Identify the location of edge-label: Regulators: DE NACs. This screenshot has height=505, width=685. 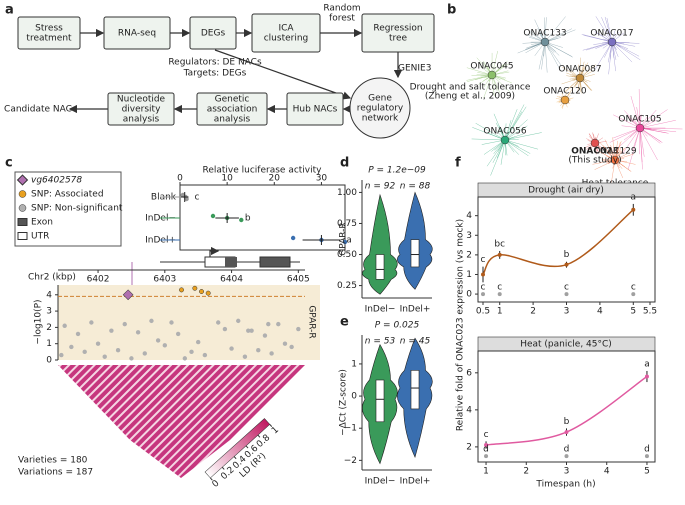
(215, 63).